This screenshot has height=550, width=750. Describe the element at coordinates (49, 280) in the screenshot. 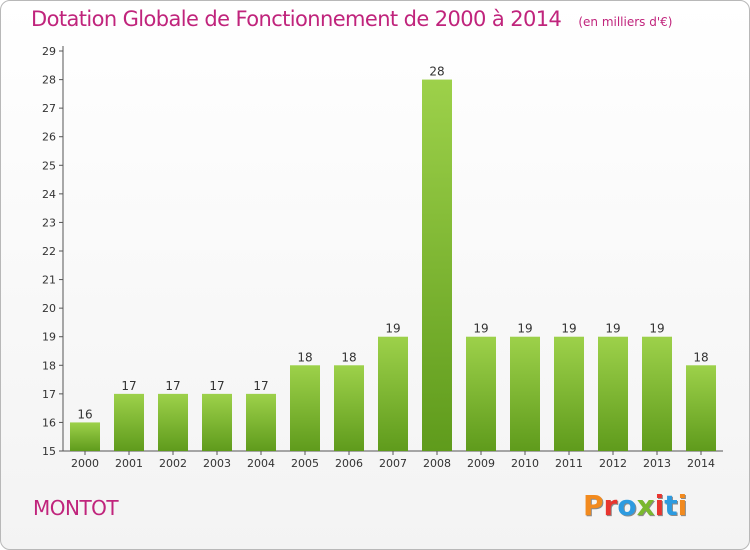

I see `y-tick-label: 21` at that location.